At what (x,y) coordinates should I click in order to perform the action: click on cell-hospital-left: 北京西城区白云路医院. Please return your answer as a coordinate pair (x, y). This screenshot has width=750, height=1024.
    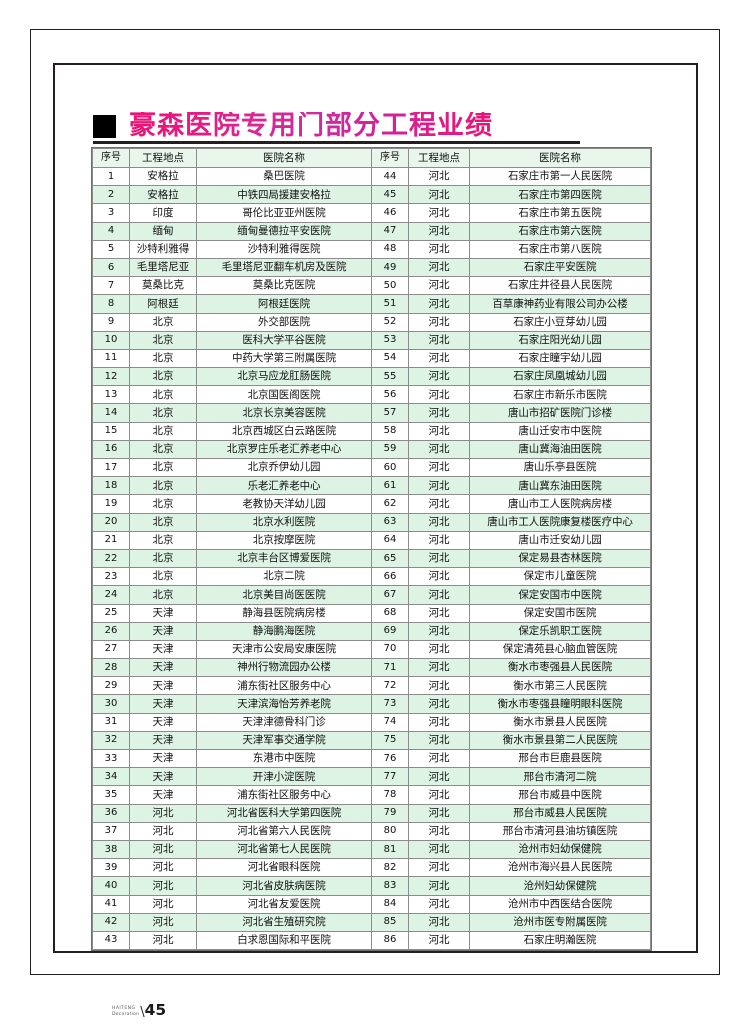
    Looking at the image, I should click on (284, 431).